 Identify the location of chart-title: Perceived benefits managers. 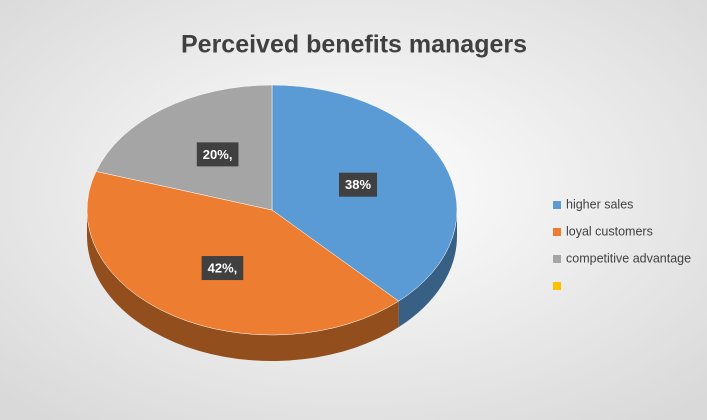
(354, 45).